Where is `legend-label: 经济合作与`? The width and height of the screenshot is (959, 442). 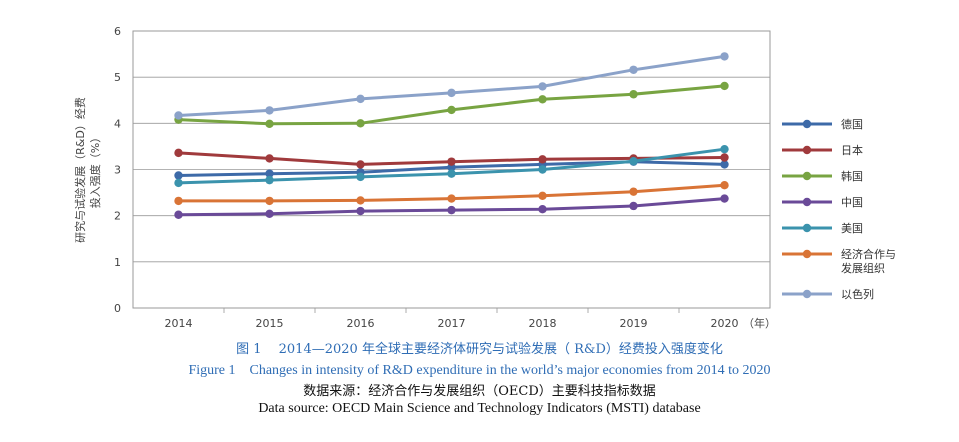
legend-label: 经济合作与 is located at coordinates (868, 254).